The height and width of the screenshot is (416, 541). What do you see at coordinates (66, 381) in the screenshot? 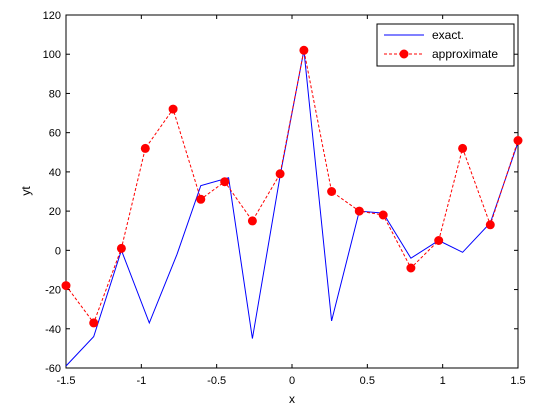
I see `x-tick-label: -1.5` at bounding box center [66, 381].